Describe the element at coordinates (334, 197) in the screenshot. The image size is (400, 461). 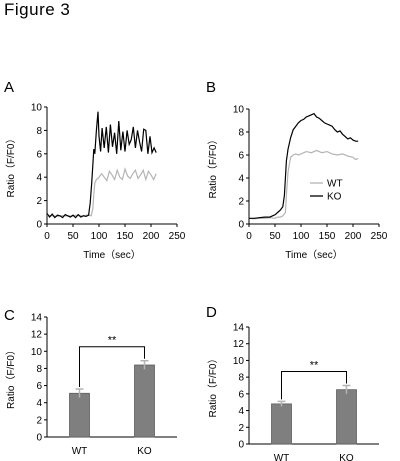
I see `legend-label-ko: KO` at that location.